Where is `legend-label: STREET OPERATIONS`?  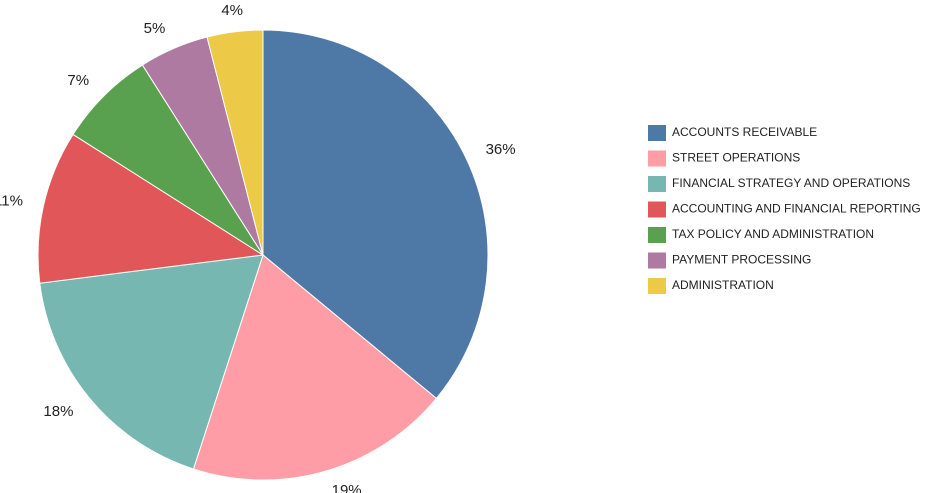 legend-label: STREET OPERATIONS is located at coordinates (736, 158).